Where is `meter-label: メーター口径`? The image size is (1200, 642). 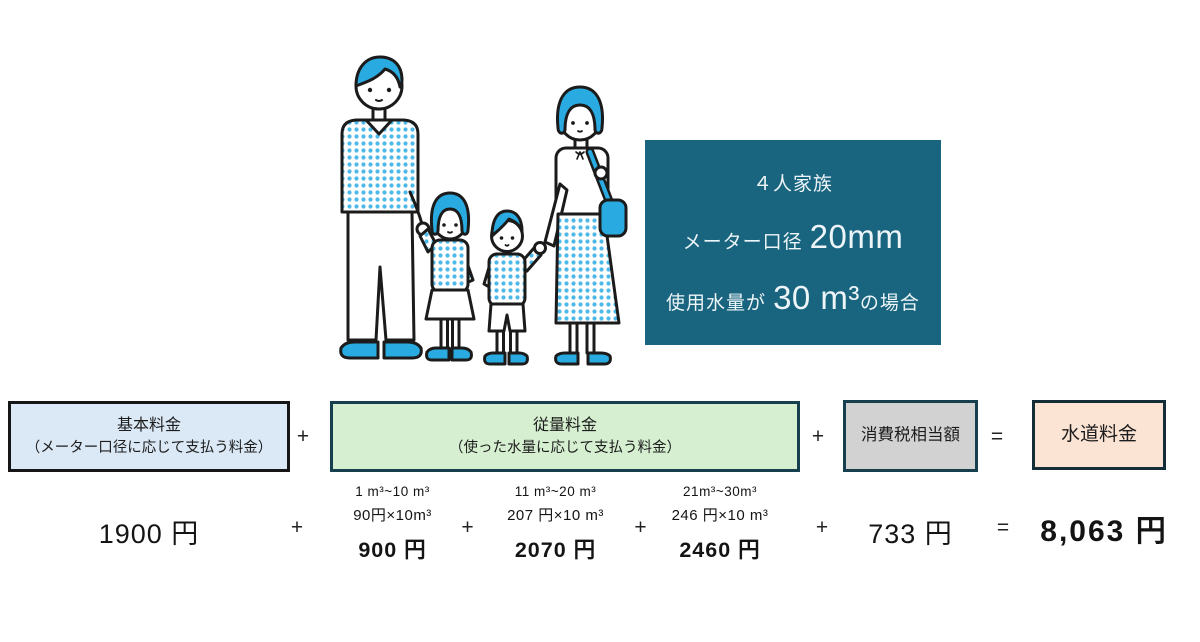
meter-label: メーター口径 is located at coordinates (742, 242).